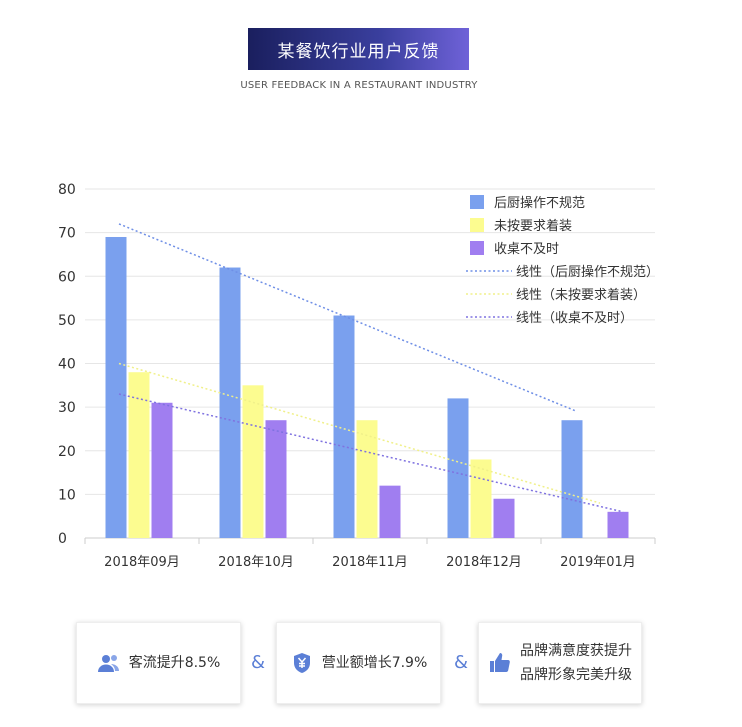 Image resolution: width=742 pixels, height=727 pixels. What do you see at coordinates (67, 234) in the screenshot?
I see `y-tick-label: 70` at bounding box center [67, 234].